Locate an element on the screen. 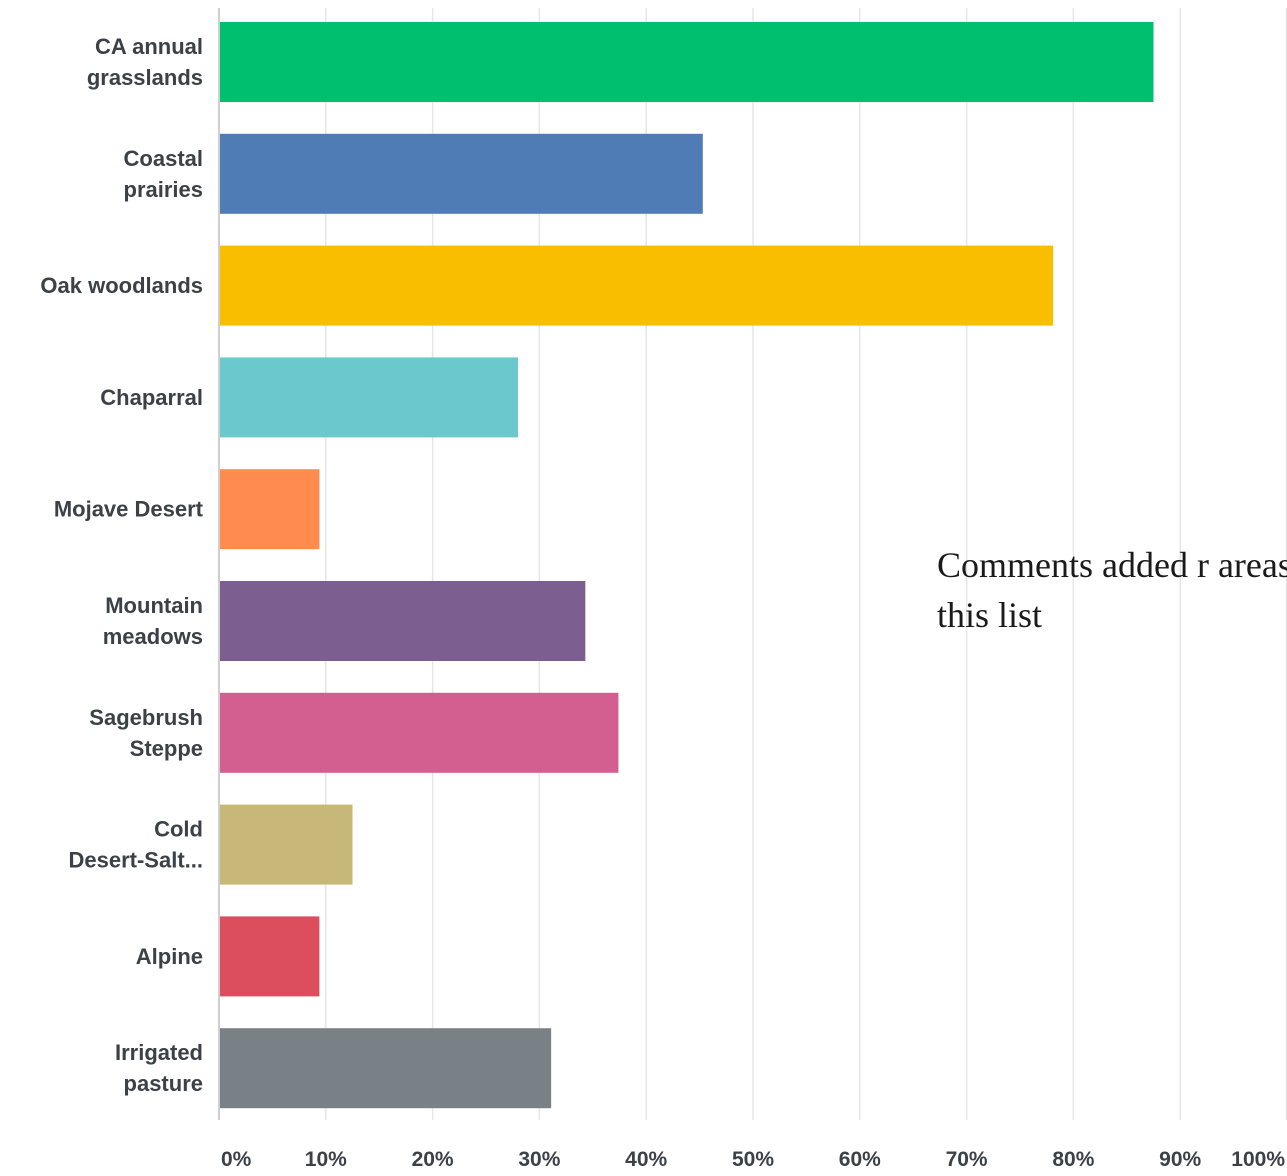 The height and width of the screenshot is (1176, 1287). category-label-line: Coastal is located at coordinates (163, 158).